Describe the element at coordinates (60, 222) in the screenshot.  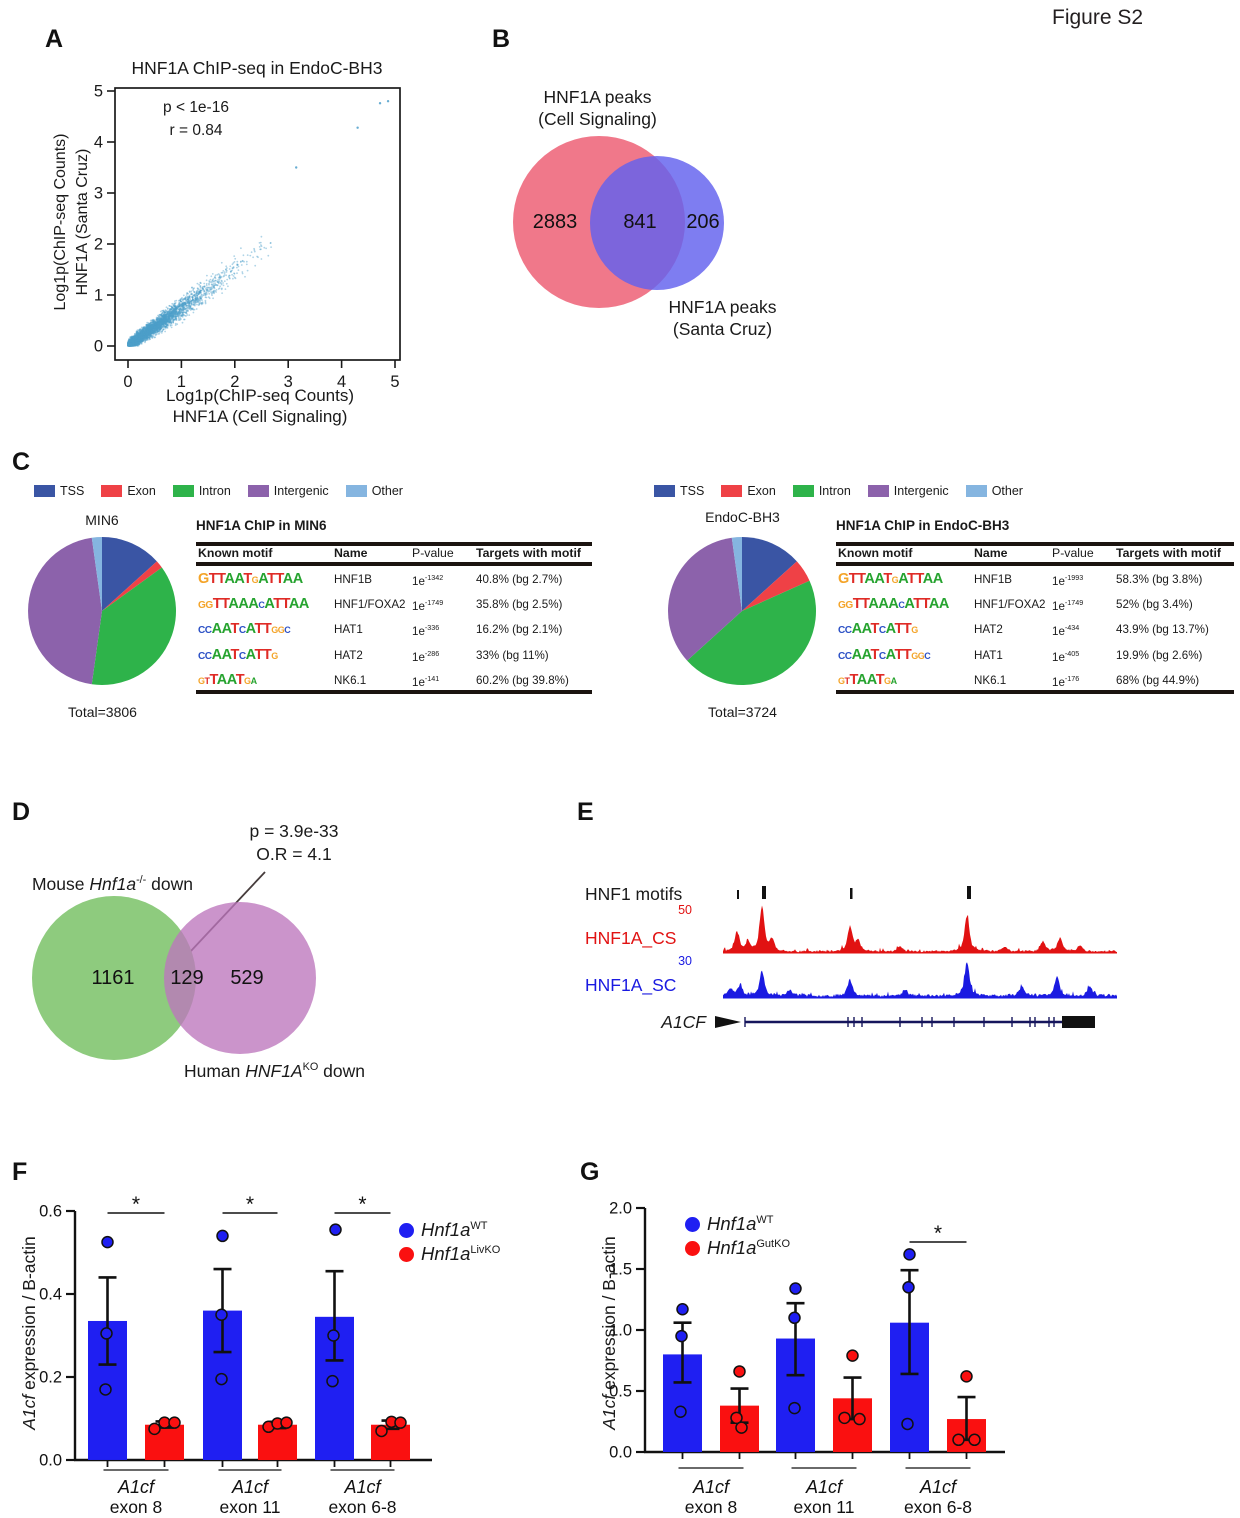
I see `scatter-ylabel-line1: Log1p(ChIP-seq Counts)` at that location.